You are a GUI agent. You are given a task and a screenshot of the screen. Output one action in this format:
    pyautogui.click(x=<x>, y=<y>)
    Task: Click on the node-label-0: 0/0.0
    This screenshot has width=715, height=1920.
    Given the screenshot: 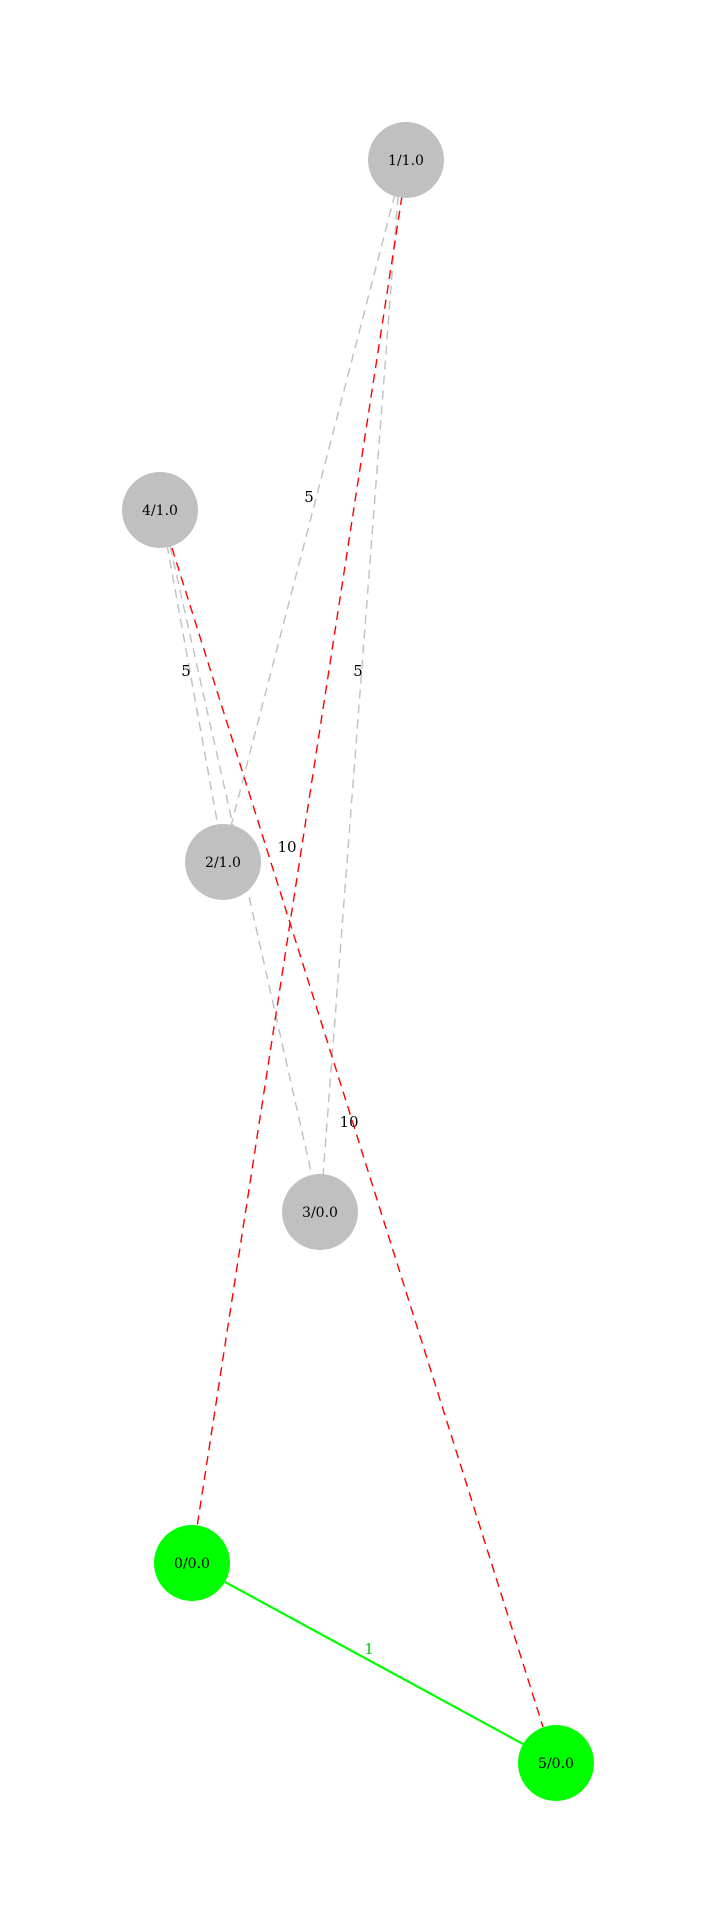 What is the action you would take?
    pyautogui.click(x=192, y=1564)
    